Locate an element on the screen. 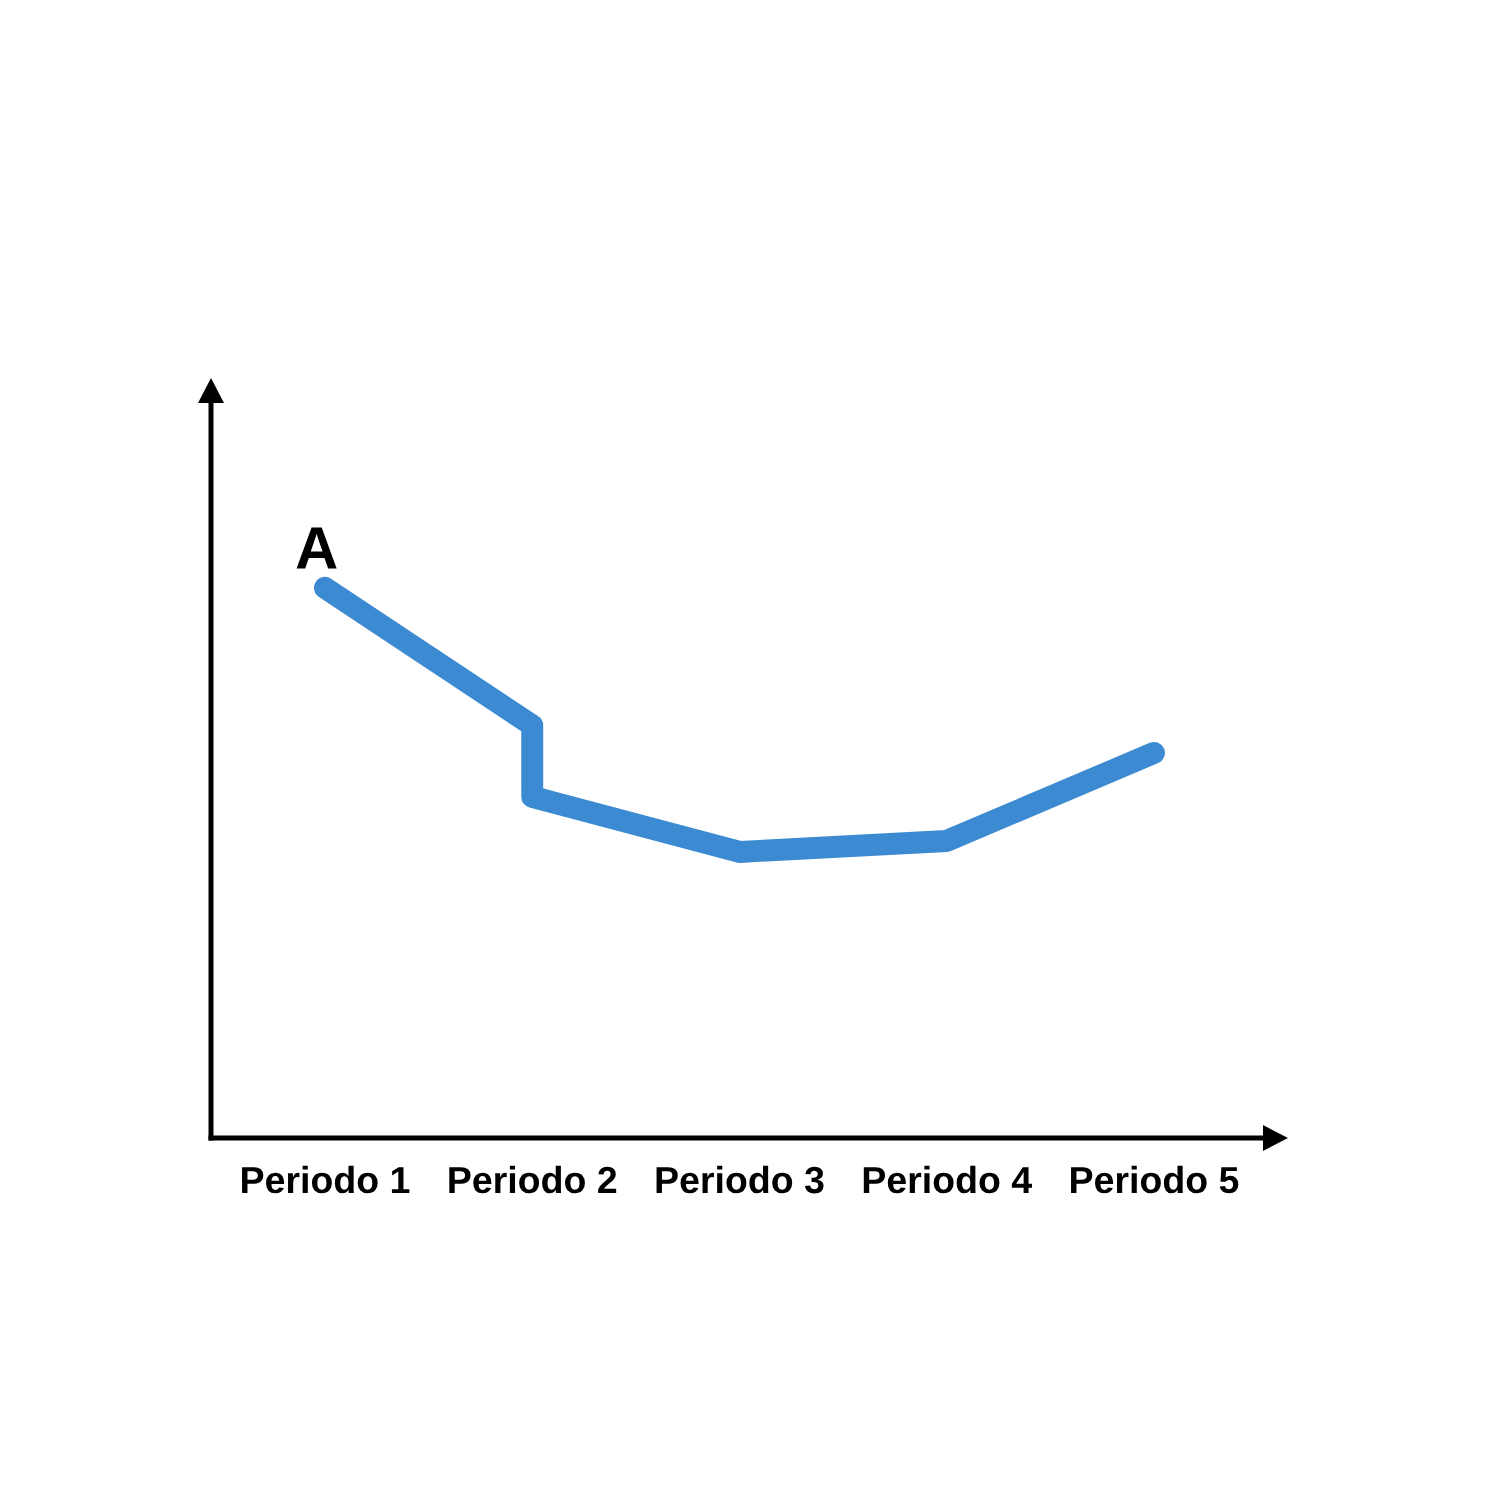 The image size is (1500, 1500). x-tick-label: Periodo 2 is located at coordinates (533, 1179).